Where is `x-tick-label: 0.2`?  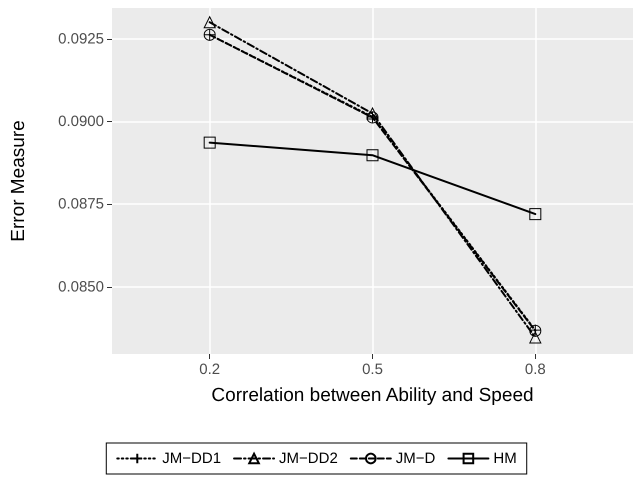
x-tick-label: 0.2 is located at coordinates (209, 369).